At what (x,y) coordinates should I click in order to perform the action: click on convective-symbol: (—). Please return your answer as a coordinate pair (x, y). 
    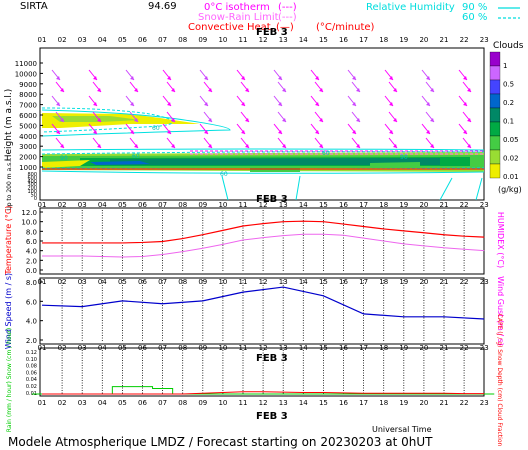
    Looking at the image, I should click on (285, 27).